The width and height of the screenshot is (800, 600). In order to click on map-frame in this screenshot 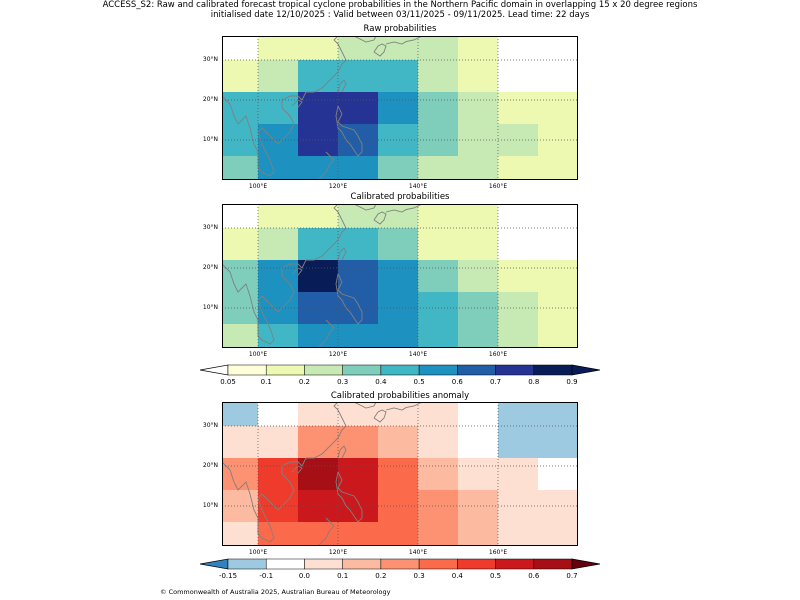, I will do `click(400, 108)`.